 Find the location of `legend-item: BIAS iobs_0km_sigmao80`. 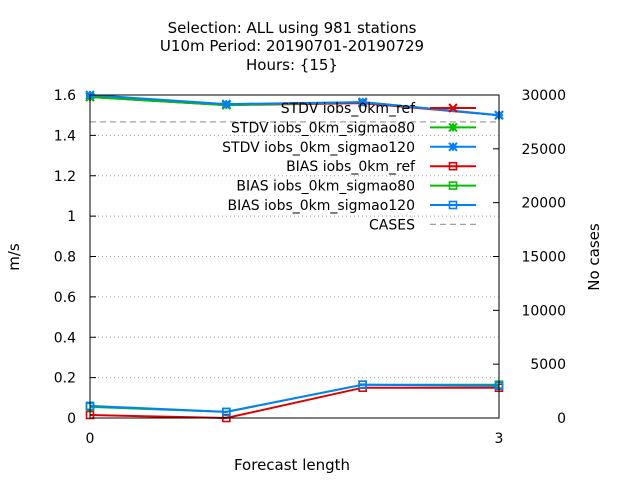

legend-item: BIAS iobs_0km_sigmao80 is located at coordinates (356, 187).